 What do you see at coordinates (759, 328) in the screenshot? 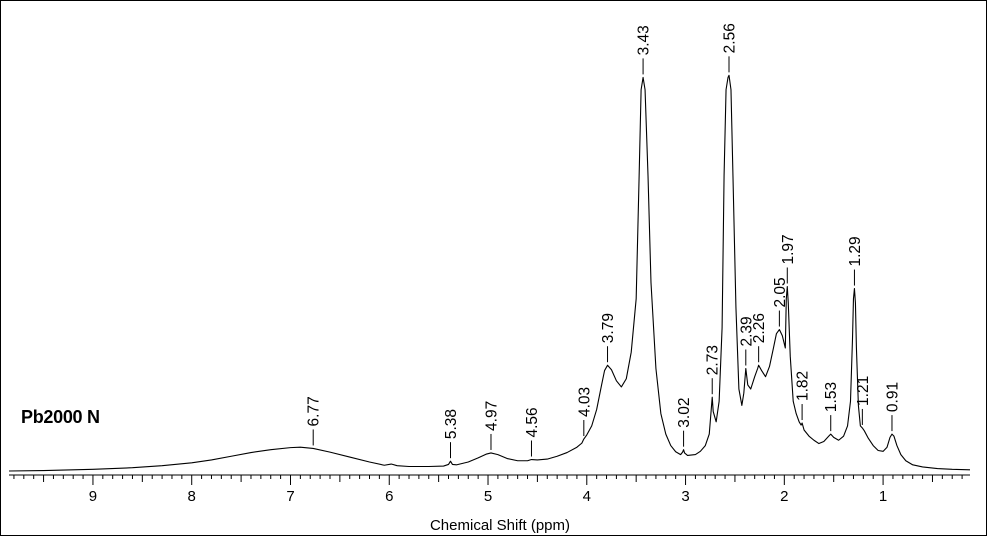
I see `peak-label: 2.26` at bounding box center [759, 328].